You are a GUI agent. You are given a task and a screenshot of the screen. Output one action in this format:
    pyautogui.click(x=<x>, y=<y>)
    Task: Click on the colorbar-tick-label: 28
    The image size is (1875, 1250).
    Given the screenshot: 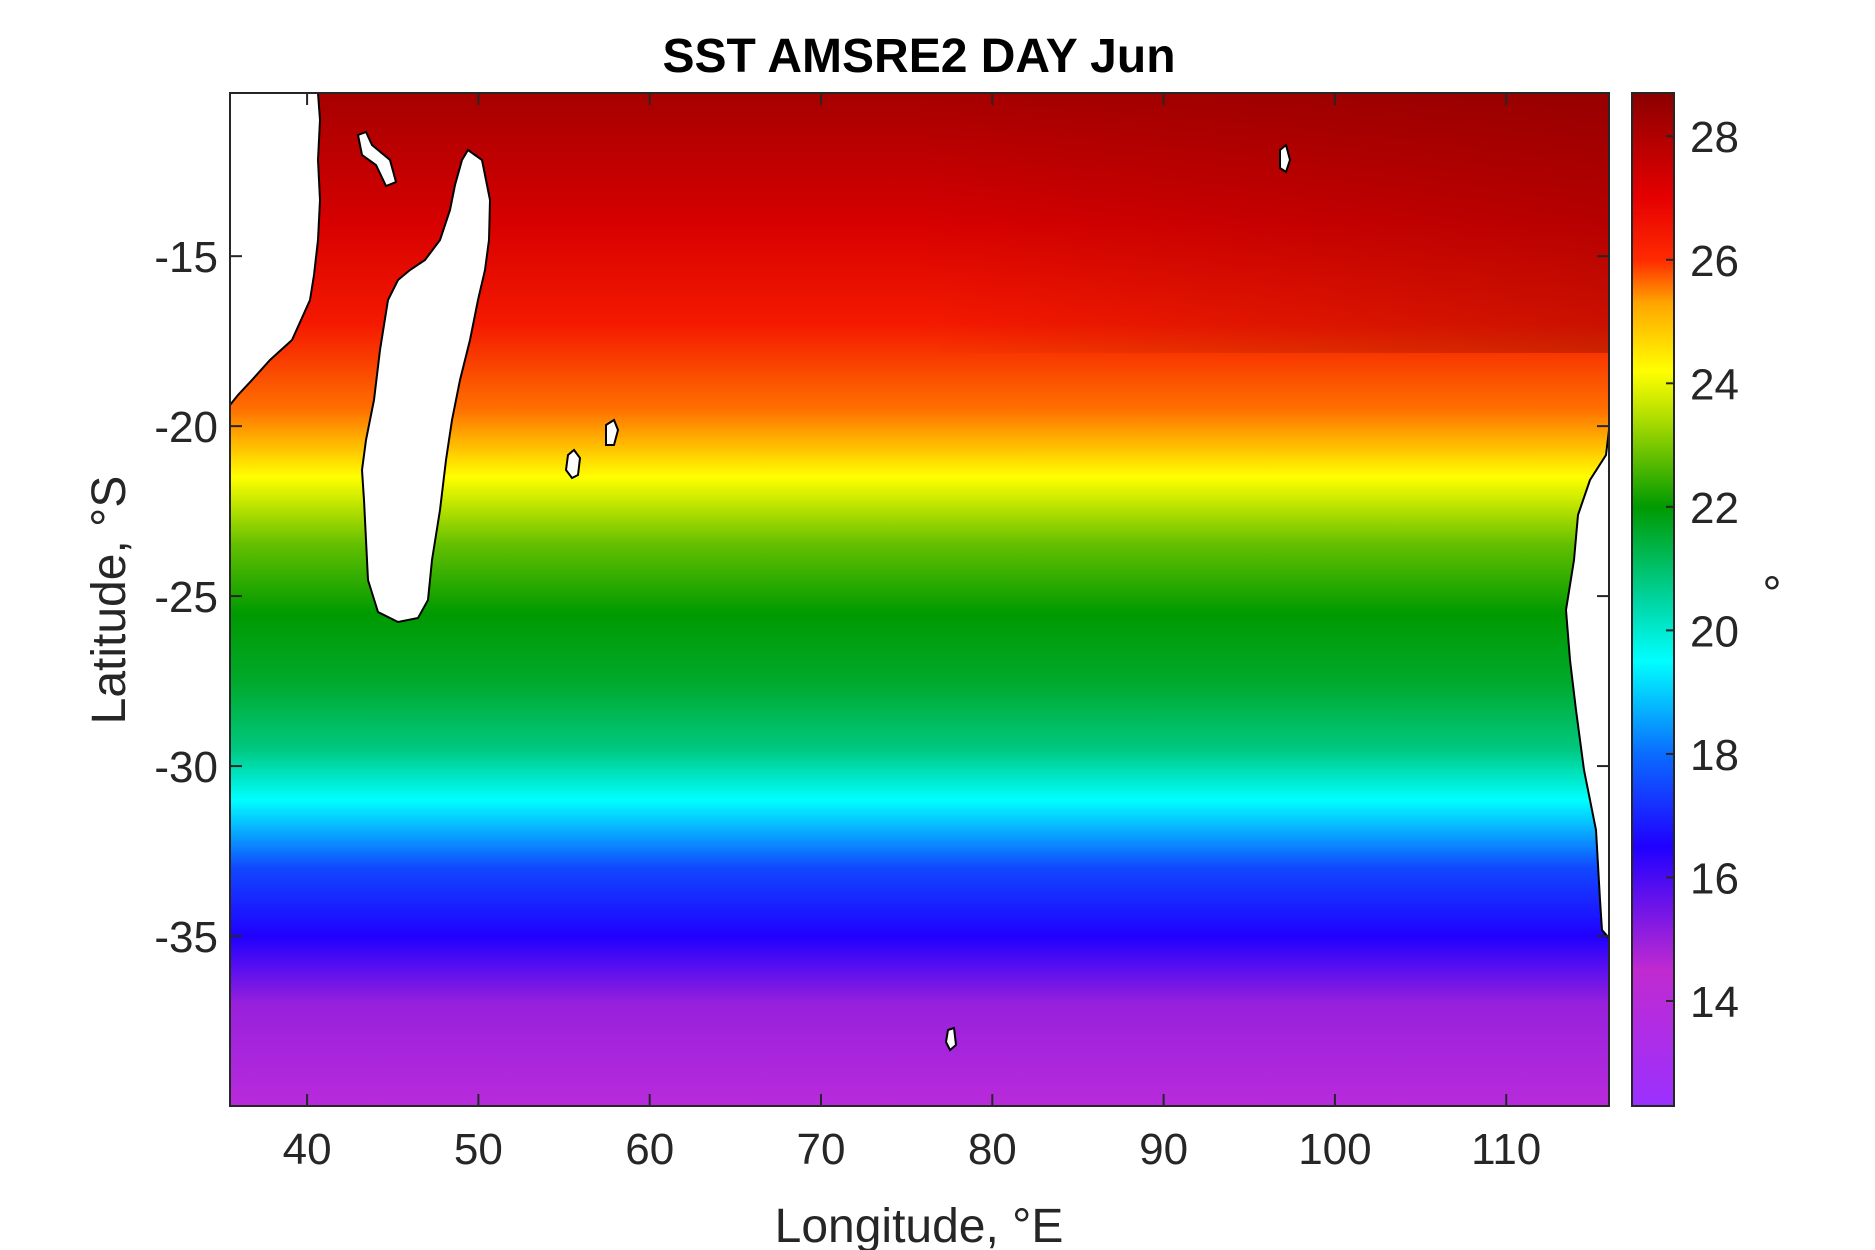 What is the action you would take?
    pyautogui.click(x=1714, y=137)
    